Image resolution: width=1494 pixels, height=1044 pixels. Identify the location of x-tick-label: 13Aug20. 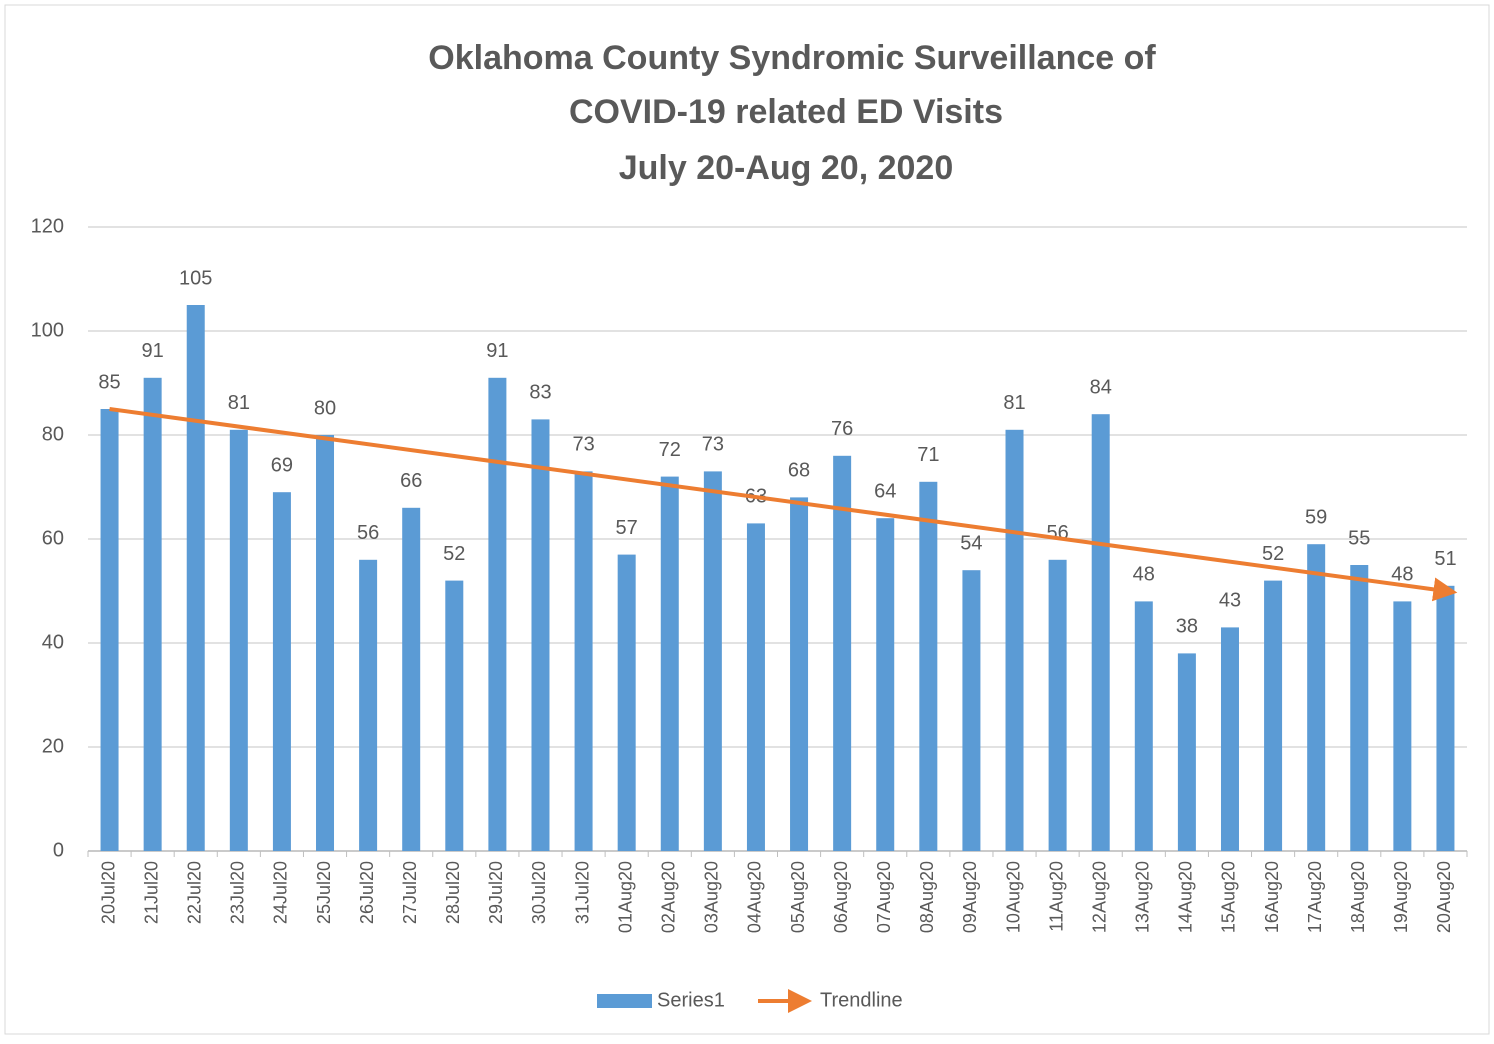
(1143, 897).